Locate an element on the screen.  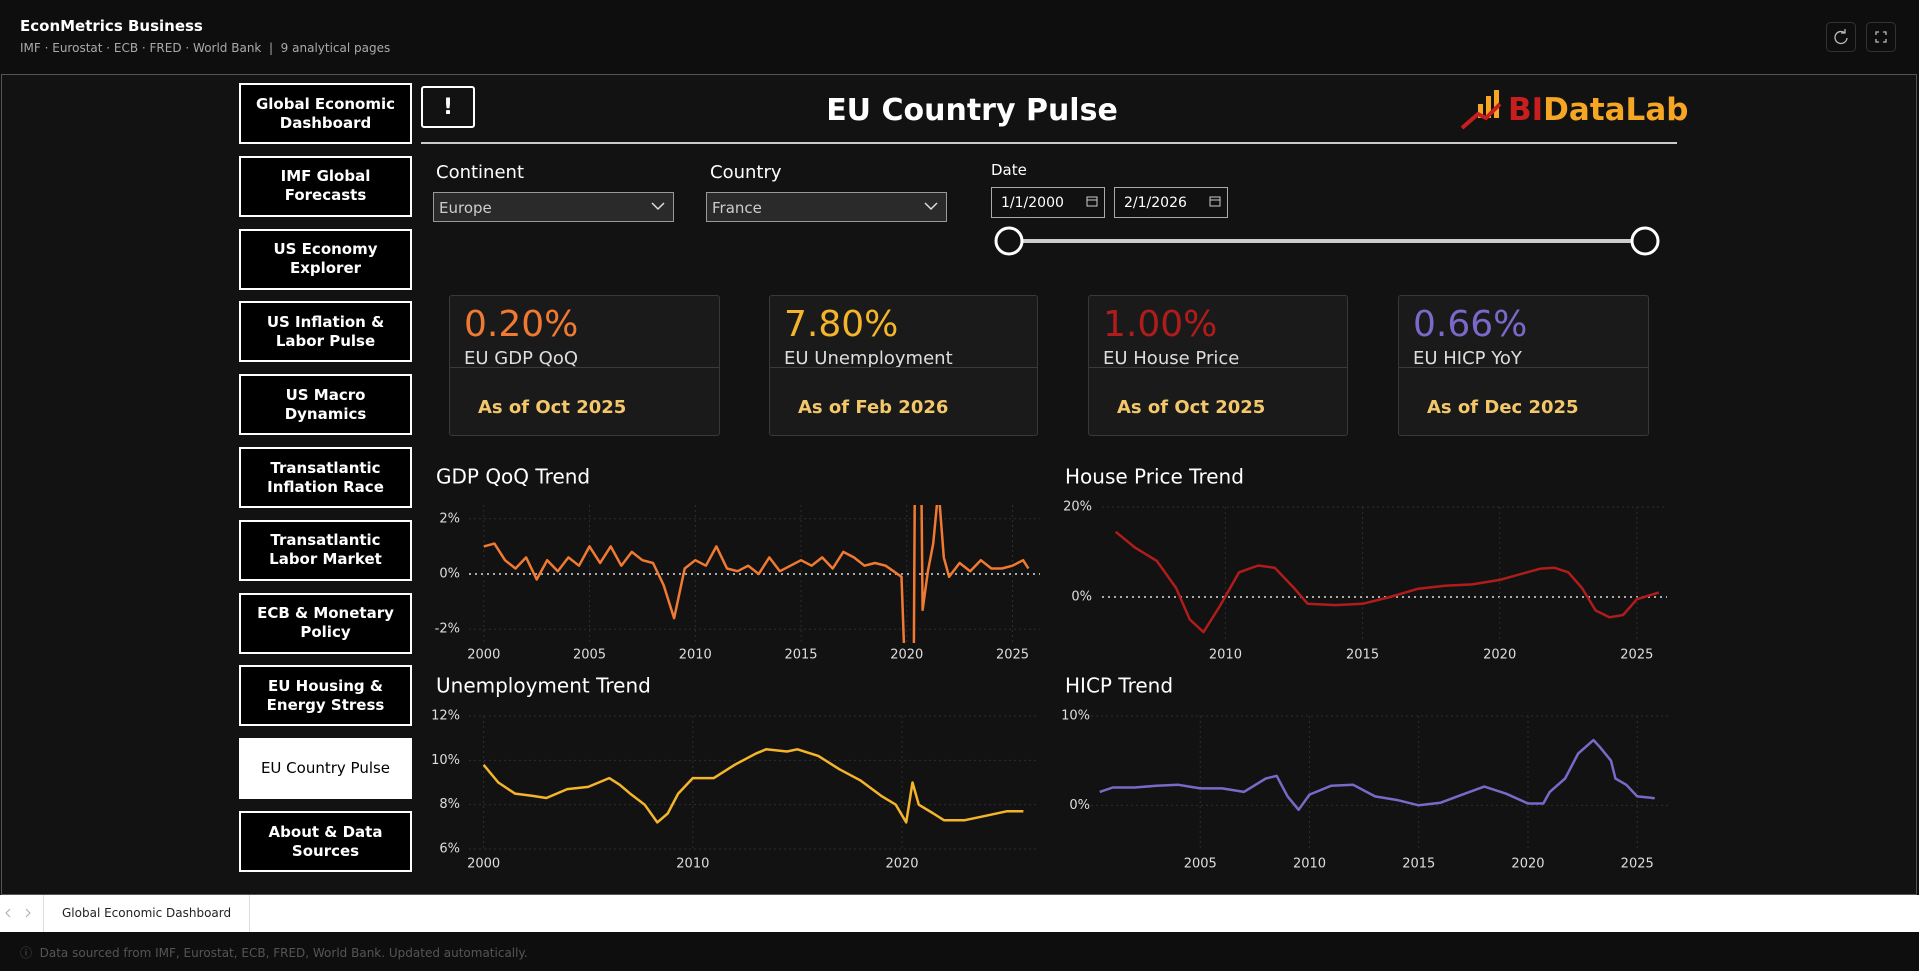
country-value: France is located at coordinates (737, 208).